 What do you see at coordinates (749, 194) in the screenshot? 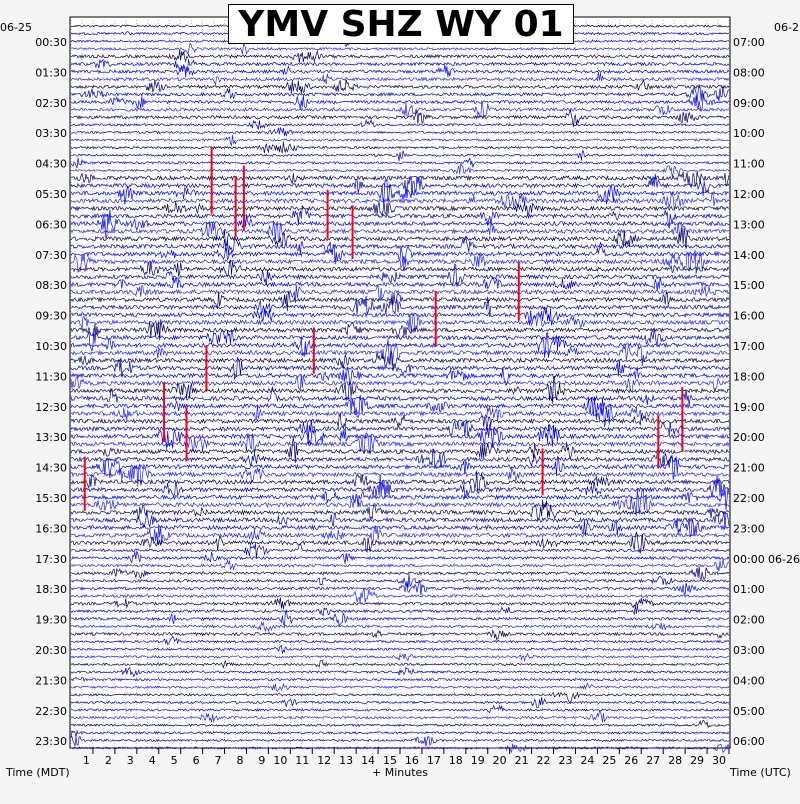
I see `right-hour-label: 12:00` at bounding box center [749, 194].